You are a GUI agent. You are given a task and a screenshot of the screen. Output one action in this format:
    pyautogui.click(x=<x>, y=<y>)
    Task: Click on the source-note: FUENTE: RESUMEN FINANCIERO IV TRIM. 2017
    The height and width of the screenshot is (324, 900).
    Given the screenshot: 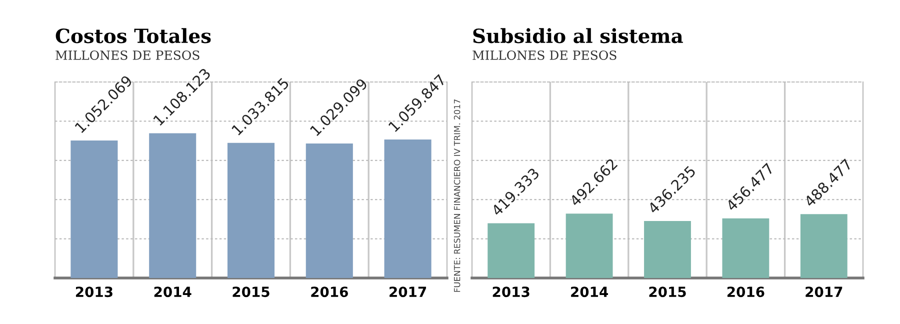 What is the action you would take?
    pyautogui.click(x=457, y=196)
    